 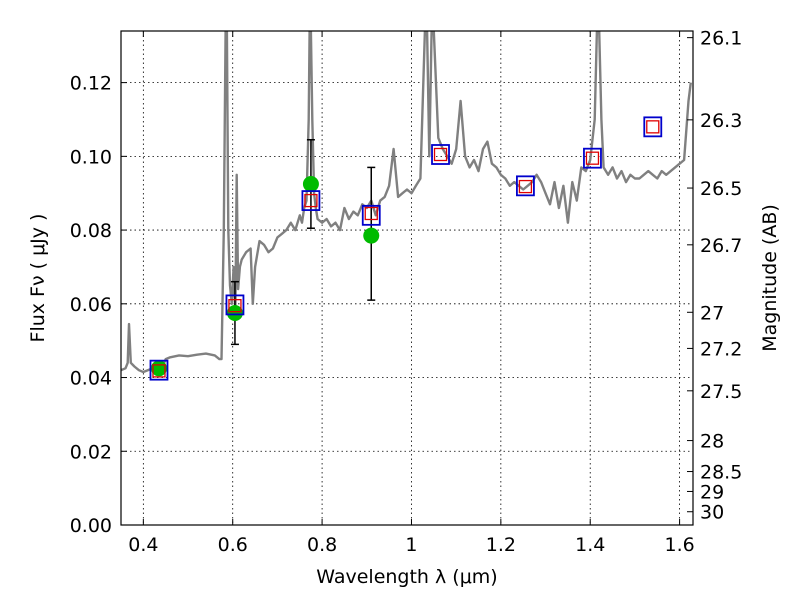 What do you see at coordinates (721, 392) in the screenshot?
I see `y2-tick-label: 27.5` at bounding box center [721, 392].